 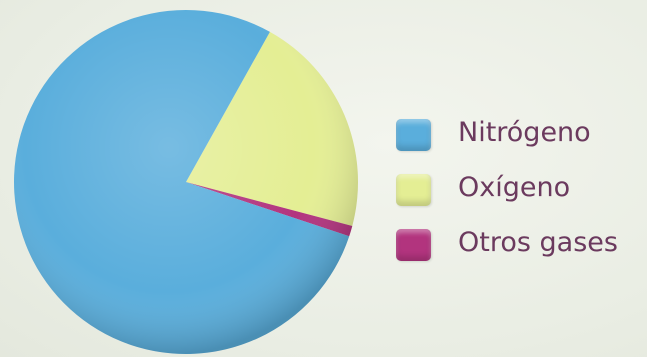 What do you see at coordinates (524, 132) in the screenshot?
I see `legend-label-nitrogeno: Nitrógeno` at bounding box center [524, 132].